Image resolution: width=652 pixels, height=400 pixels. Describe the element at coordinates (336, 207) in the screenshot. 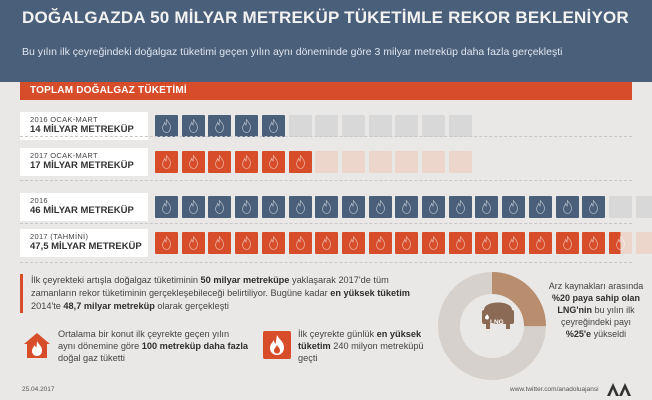

I see `consumption-row: 2016 46 MİLYAR METREKÜP` at that location.